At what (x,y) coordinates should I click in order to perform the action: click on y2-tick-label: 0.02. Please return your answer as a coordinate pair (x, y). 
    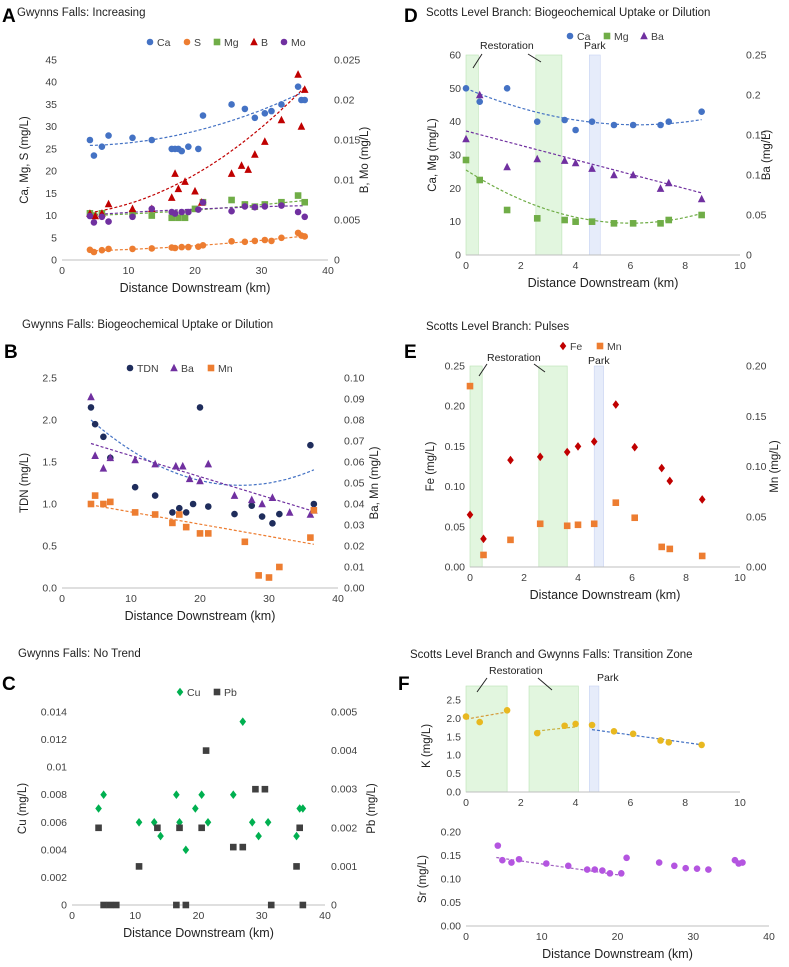
    Looking at the image, I should click on (344, 101).